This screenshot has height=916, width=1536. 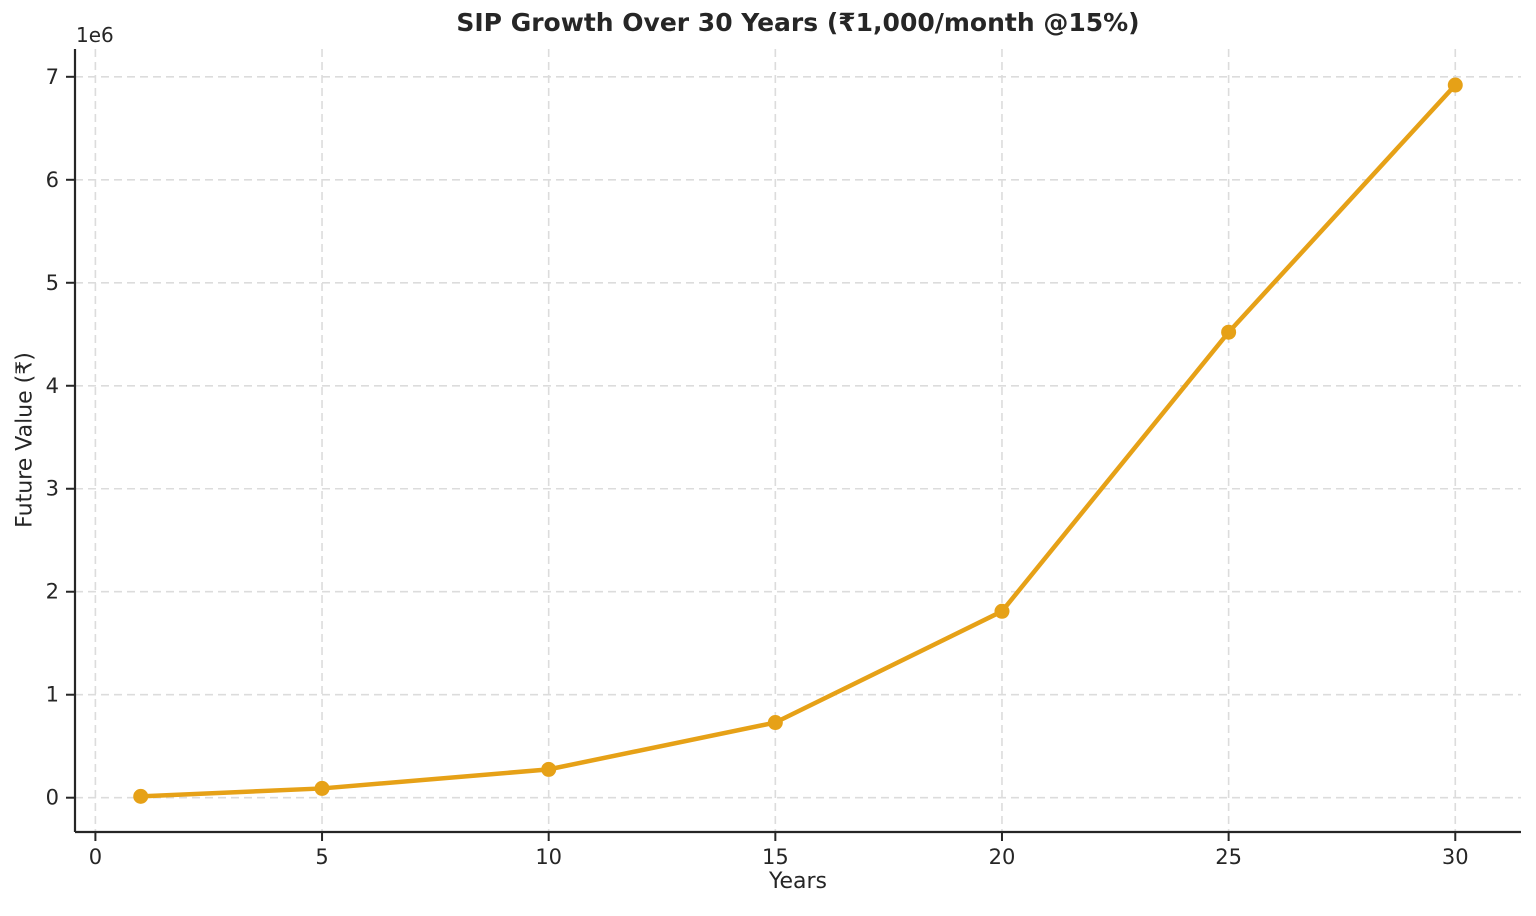 I want to click on y-tick-label: 7, so click(x=52, y=77).